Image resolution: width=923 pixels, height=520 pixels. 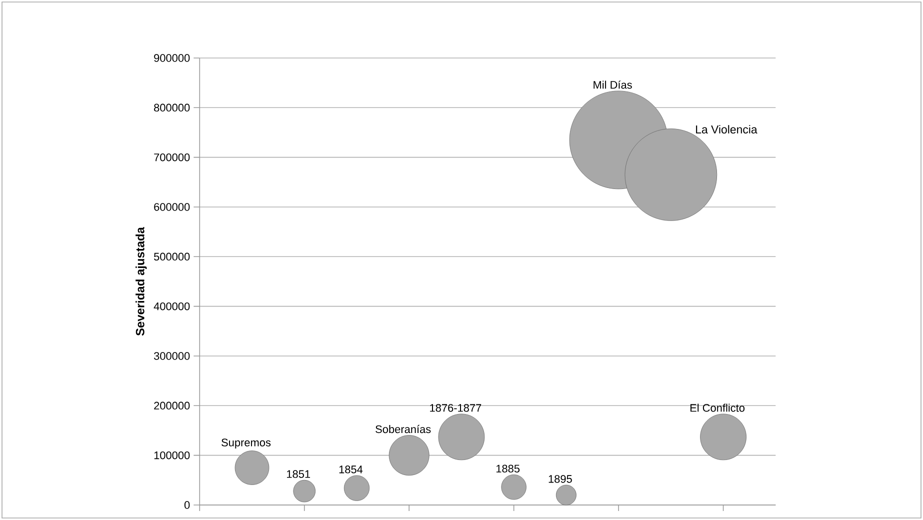 I want to click on series-label: Supremos, so click(x=246, y=443).